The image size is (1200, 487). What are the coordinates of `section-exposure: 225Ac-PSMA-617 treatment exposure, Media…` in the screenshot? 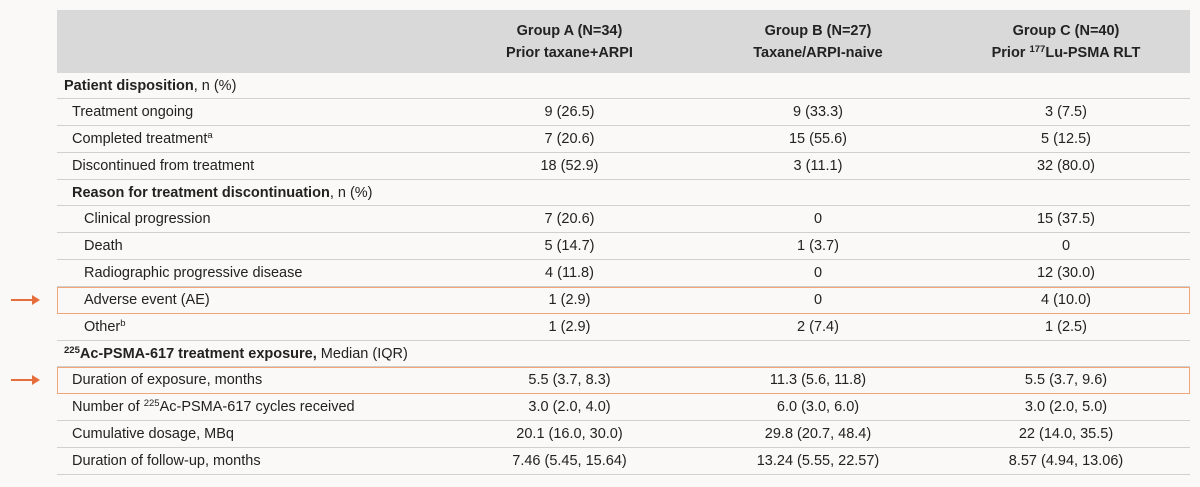 It's located at (623, 353).